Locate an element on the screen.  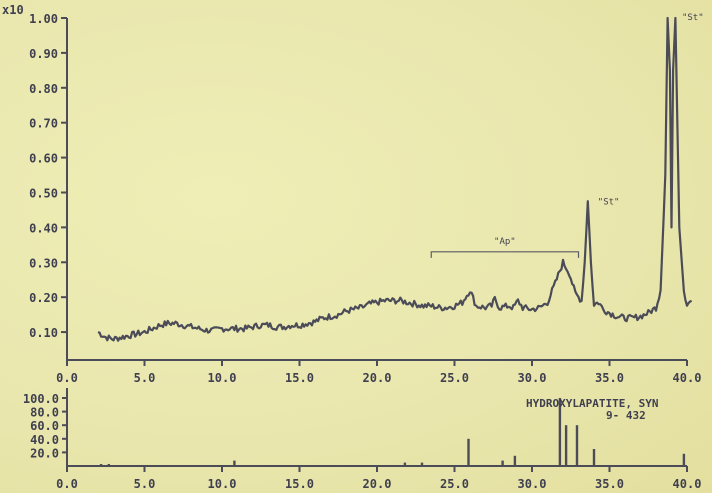
ap-bracket is located at coordinates (505, 254).